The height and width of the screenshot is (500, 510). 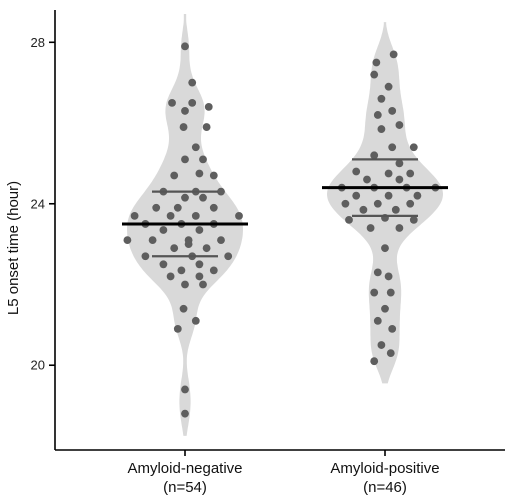 What do you see at coordinates (38, 365) in the screenshot?
I see `y-tick-label: 20` at bounding box center [38, 365].